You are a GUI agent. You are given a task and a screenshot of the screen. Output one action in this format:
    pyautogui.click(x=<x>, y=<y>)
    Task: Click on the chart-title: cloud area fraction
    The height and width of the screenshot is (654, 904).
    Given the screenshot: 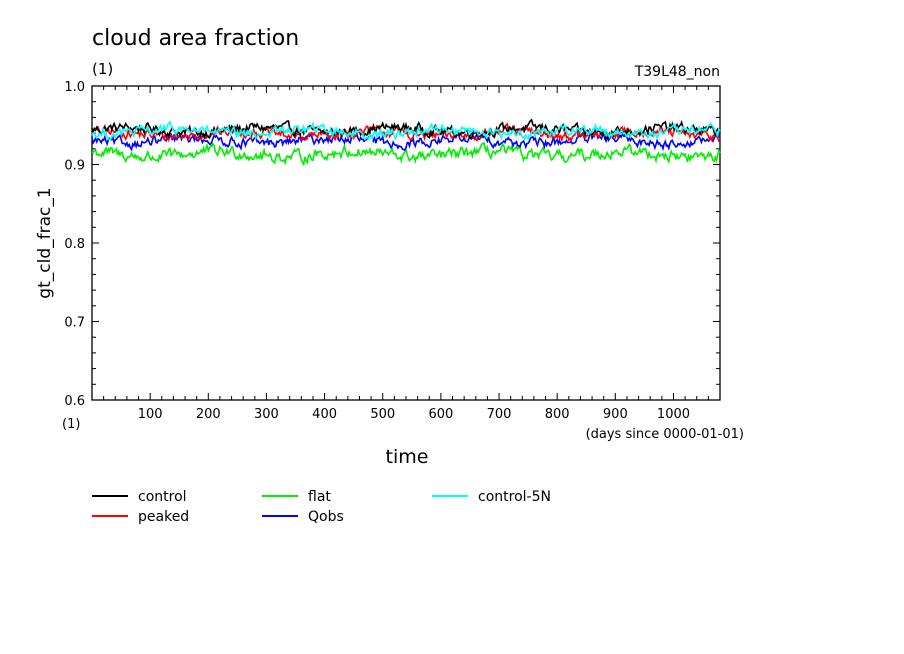 What is the action you would take?
    pyautogui.click(x=195, y=38)
    